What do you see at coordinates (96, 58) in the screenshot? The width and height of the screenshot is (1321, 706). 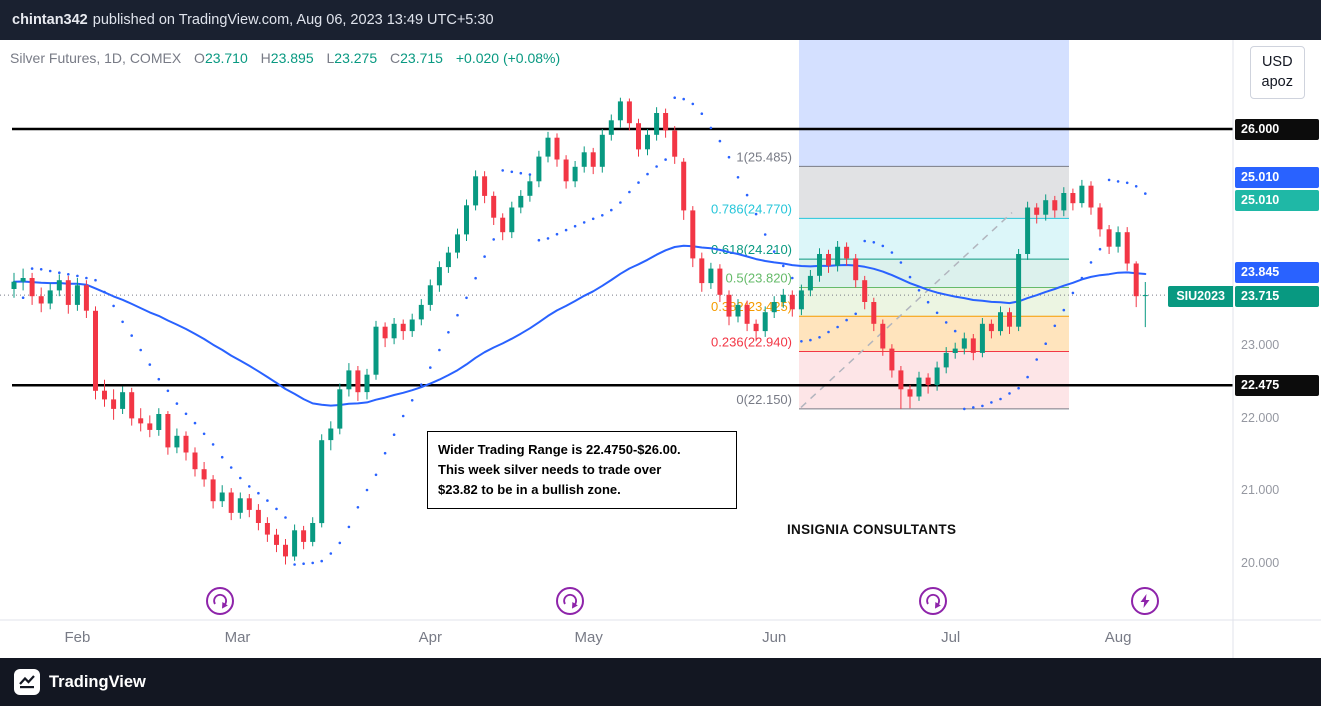 I see `symbol-title: Silver Futures, 1D, COMEX` at bounding box center [96, 58].